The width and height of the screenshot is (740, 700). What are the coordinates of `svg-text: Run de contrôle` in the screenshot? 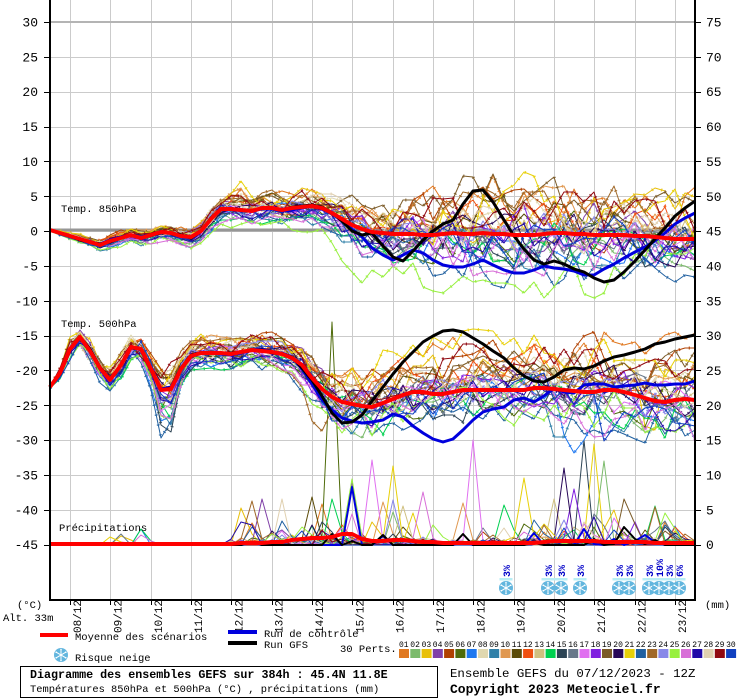 It's located at (311, 635).